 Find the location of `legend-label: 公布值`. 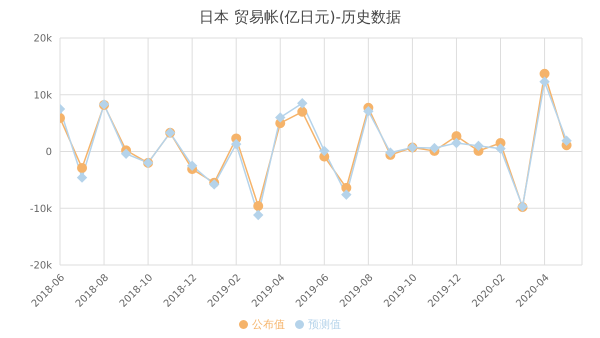

legend-label: 公布值 is located at coordinates (268, 324).